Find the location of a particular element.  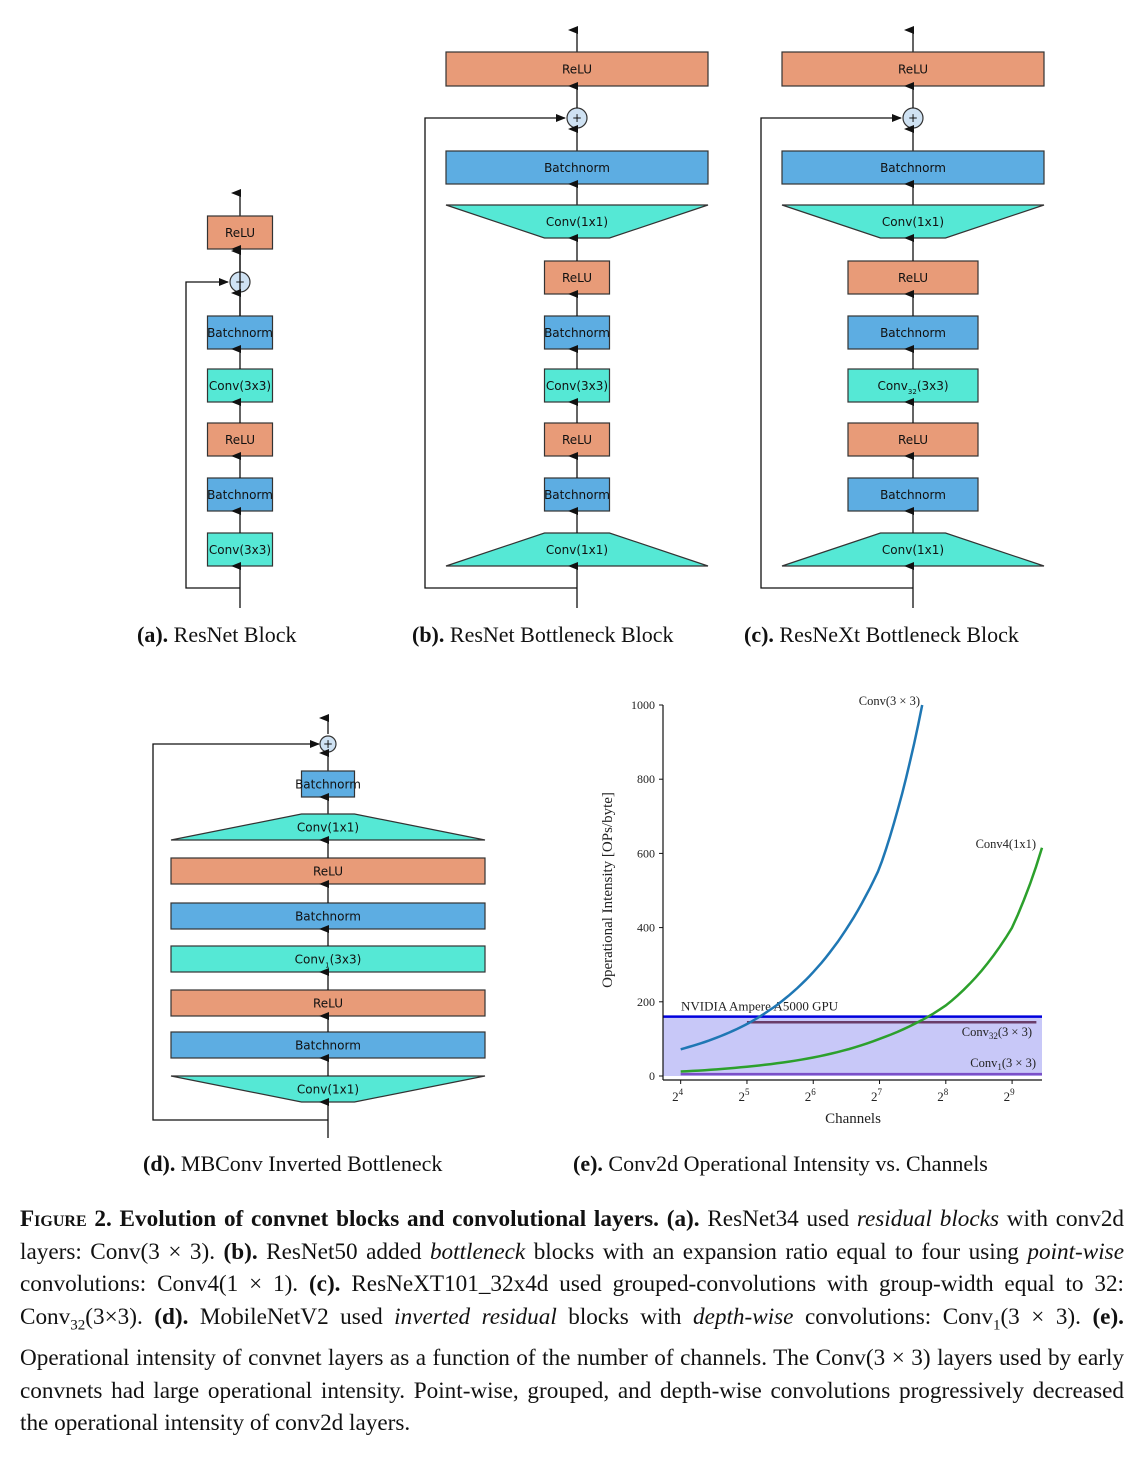

caption-text: MobileNetV2 used is located at coordinates (291, 1316).